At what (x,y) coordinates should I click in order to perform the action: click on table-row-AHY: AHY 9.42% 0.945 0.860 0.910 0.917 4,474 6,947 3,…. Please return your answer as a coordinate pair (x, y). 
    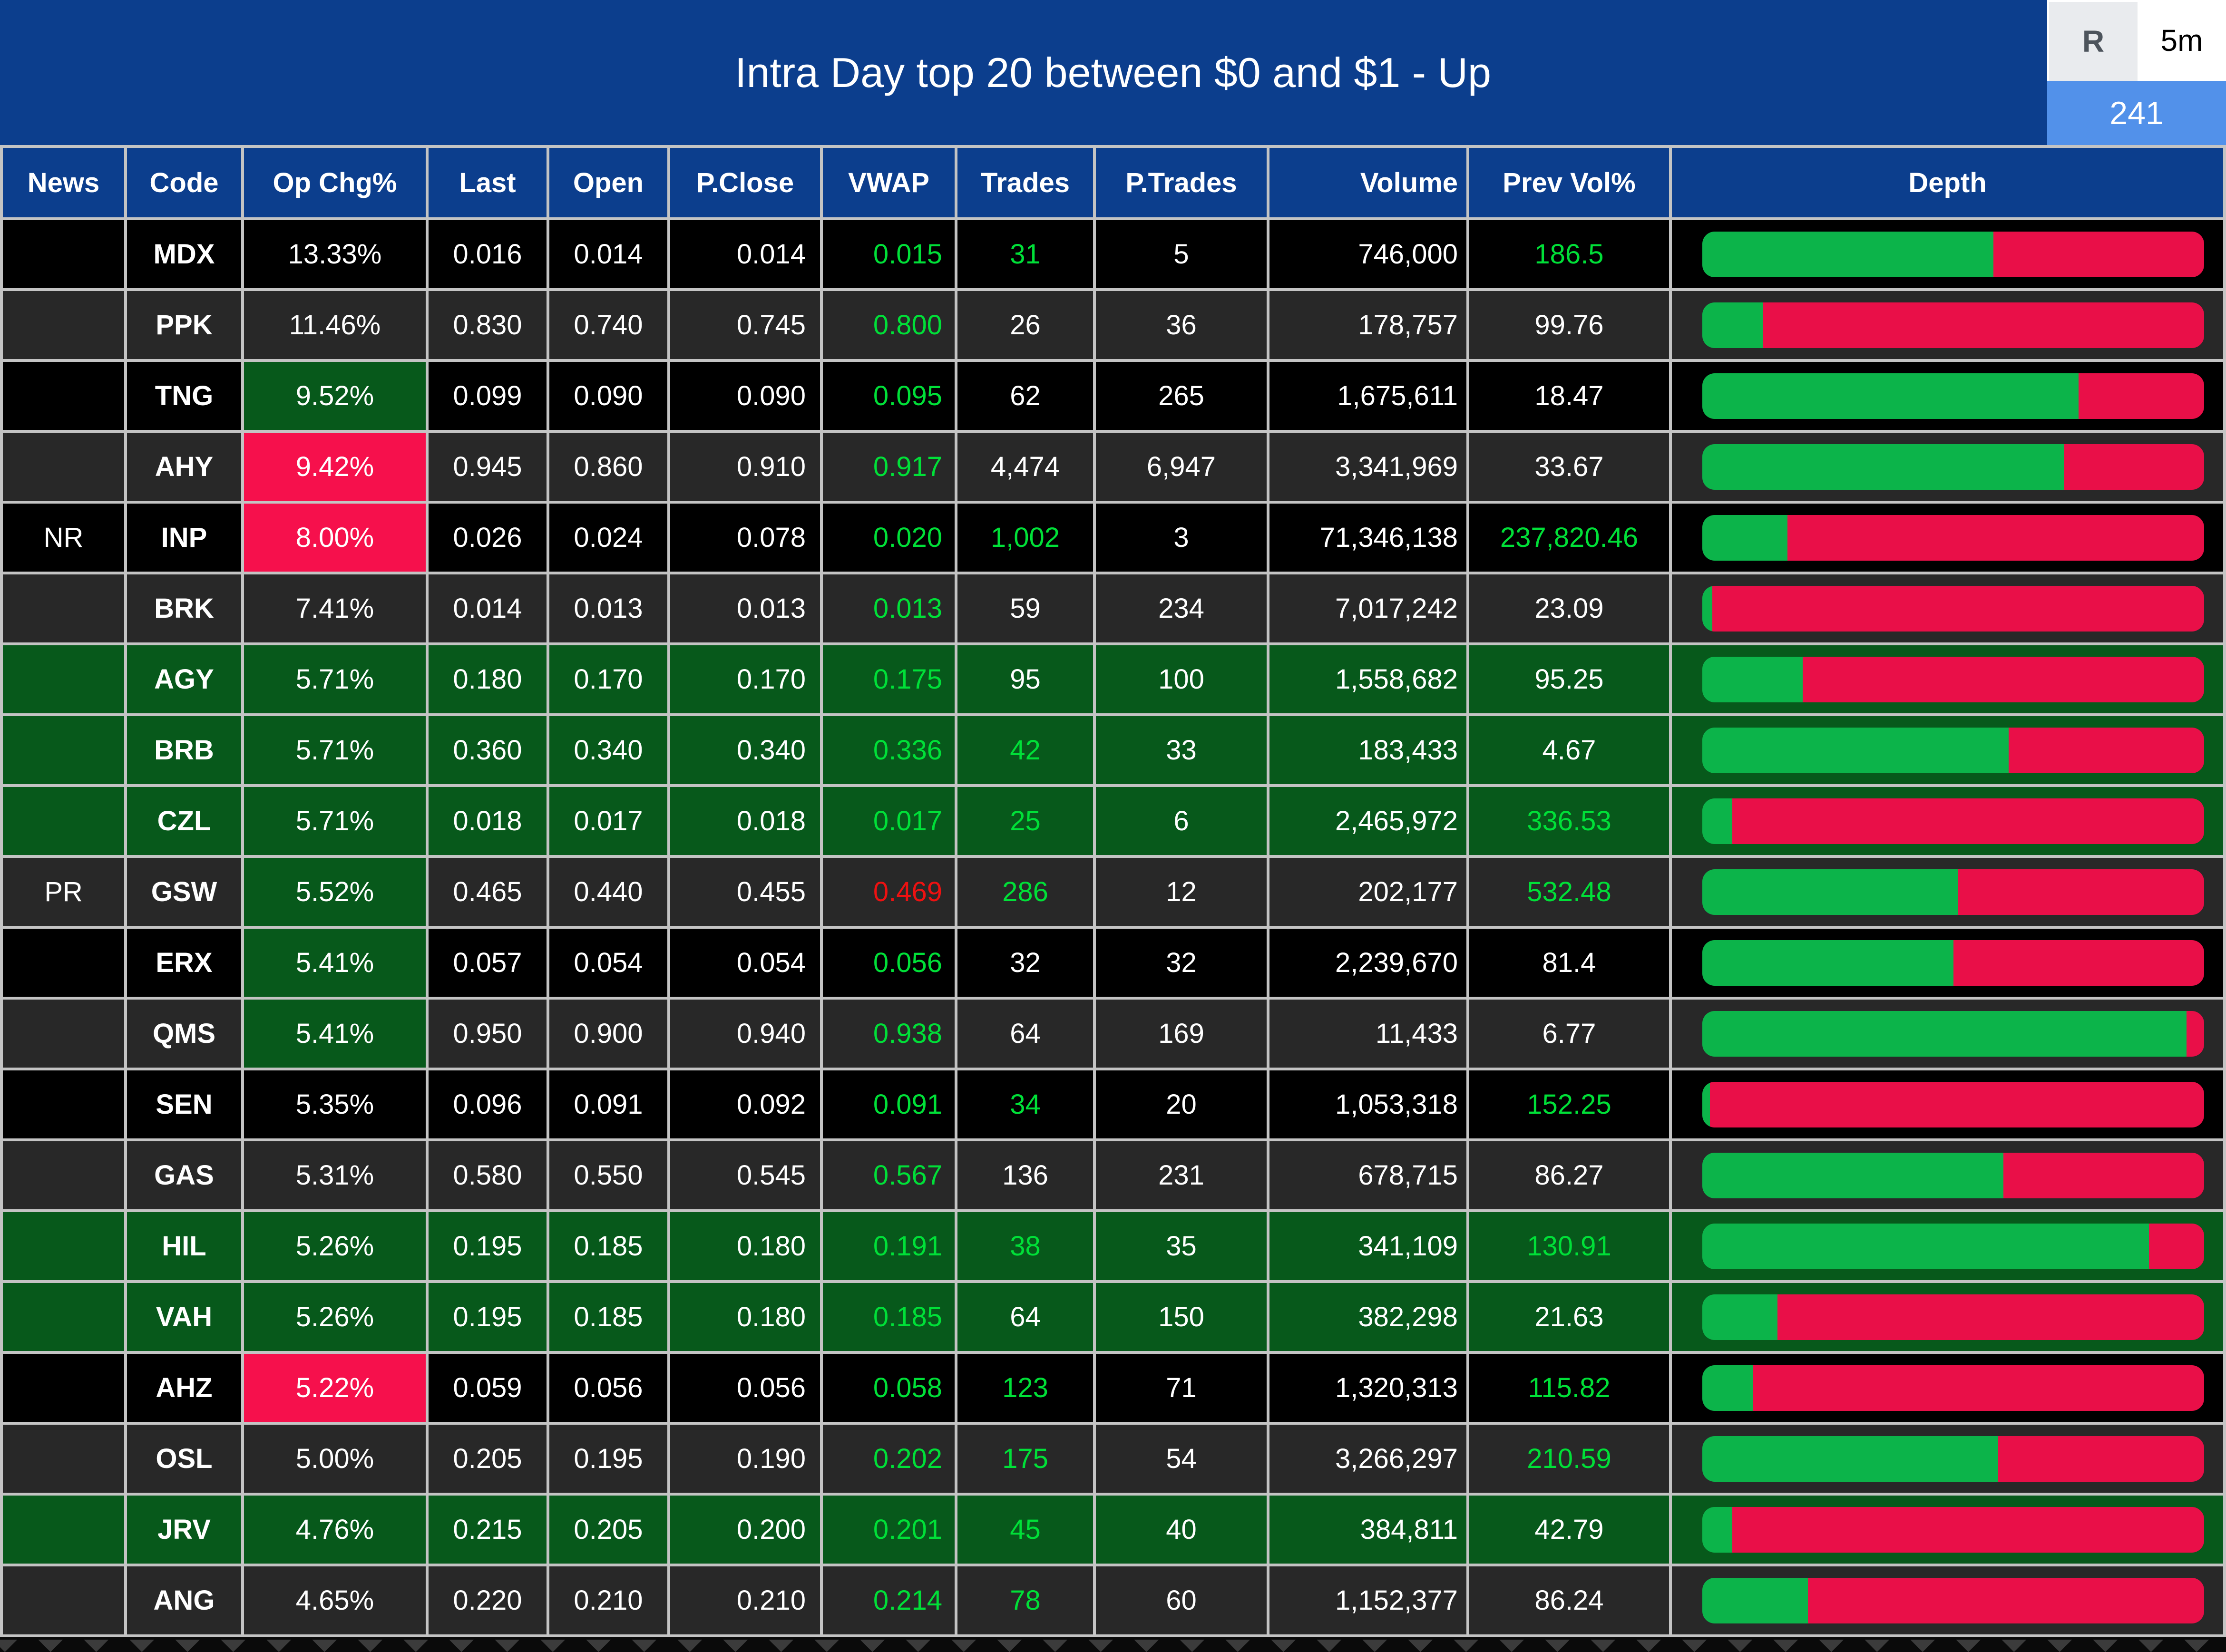
    Looking at the image, I should click on (1113, 468).